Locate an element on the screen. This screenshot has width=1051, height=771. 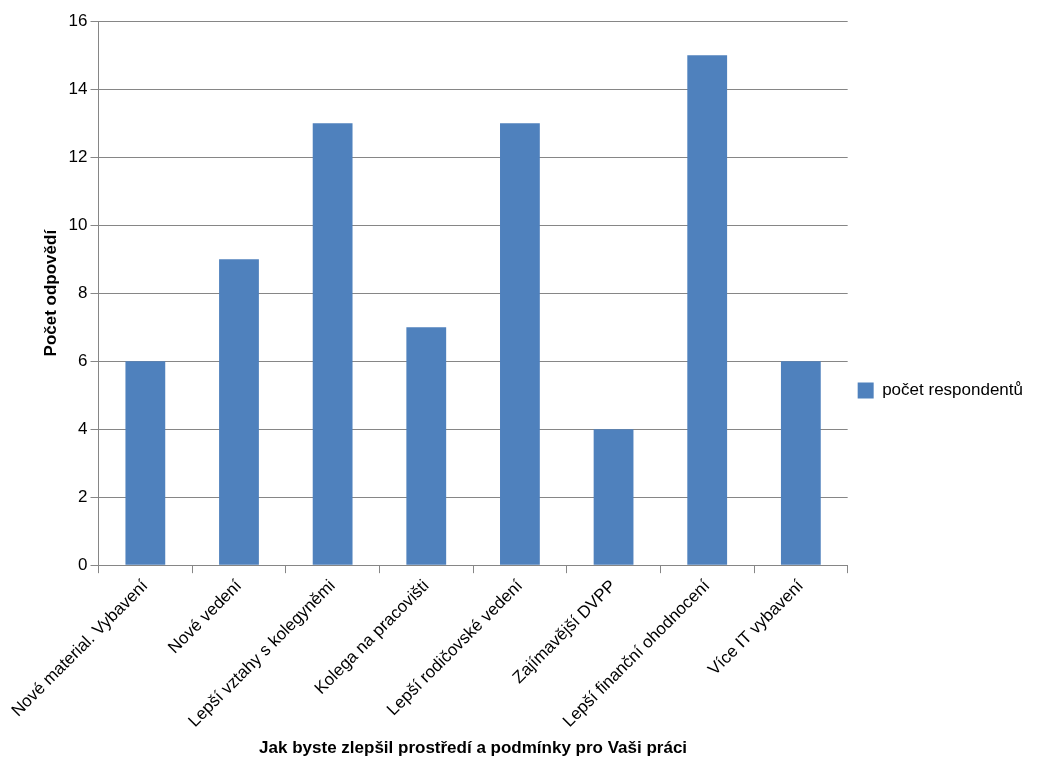
legend-label: počet respondentů is located at coordinates (953, 390).